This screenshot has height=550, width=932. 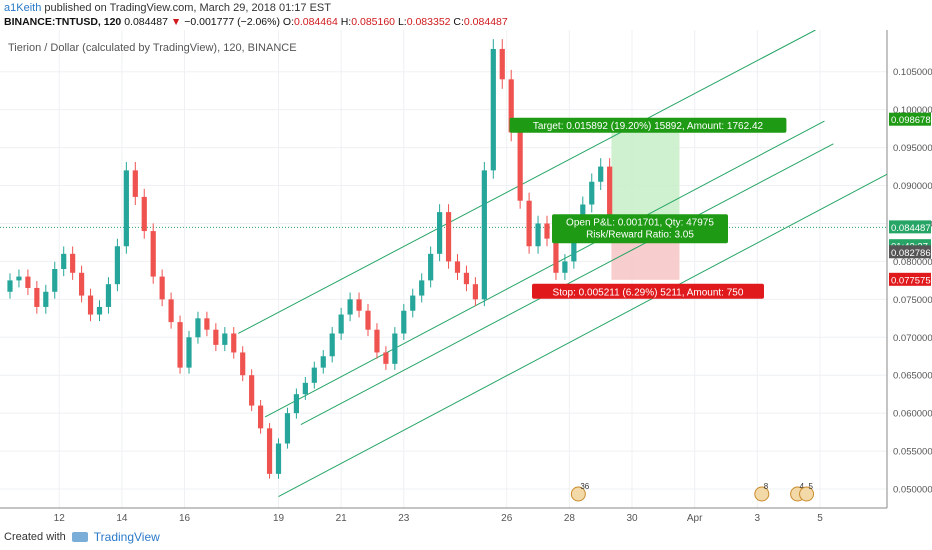 What do you see at coordinates (63, 22) in the screenshot?
I see `symbol-label: BINANCE:TNTUSD, 120` at bounding box center [63, 22].